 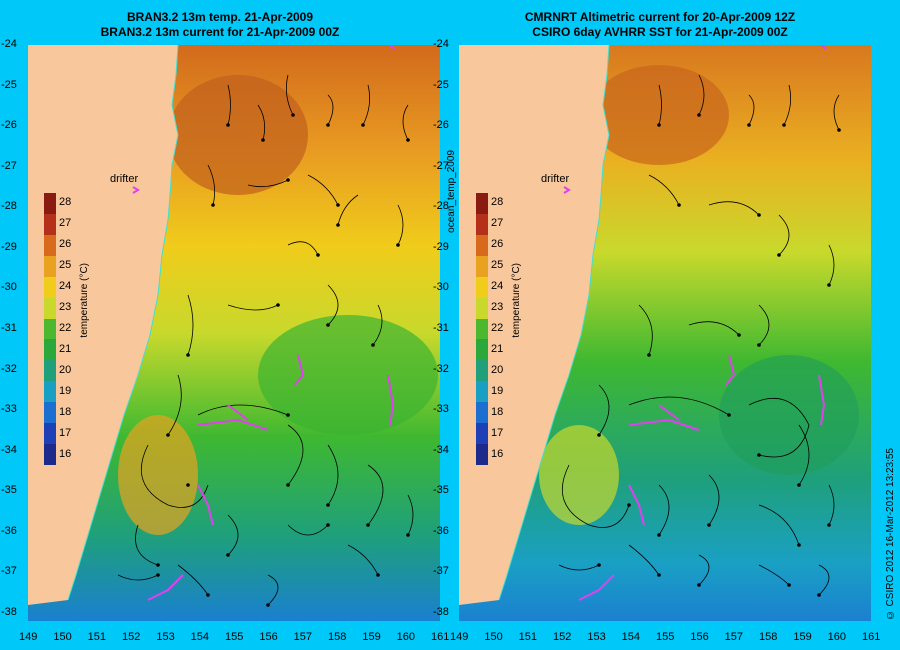 I want to click on longitude-tick-label: 154, so click(x=631, y=637).